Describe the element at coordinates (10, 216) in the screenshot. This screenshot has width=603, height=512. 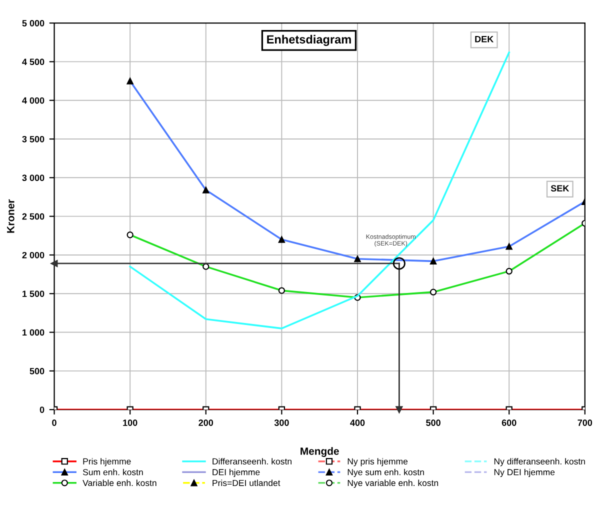
I see `y-axis-title: Kroner` at that location.